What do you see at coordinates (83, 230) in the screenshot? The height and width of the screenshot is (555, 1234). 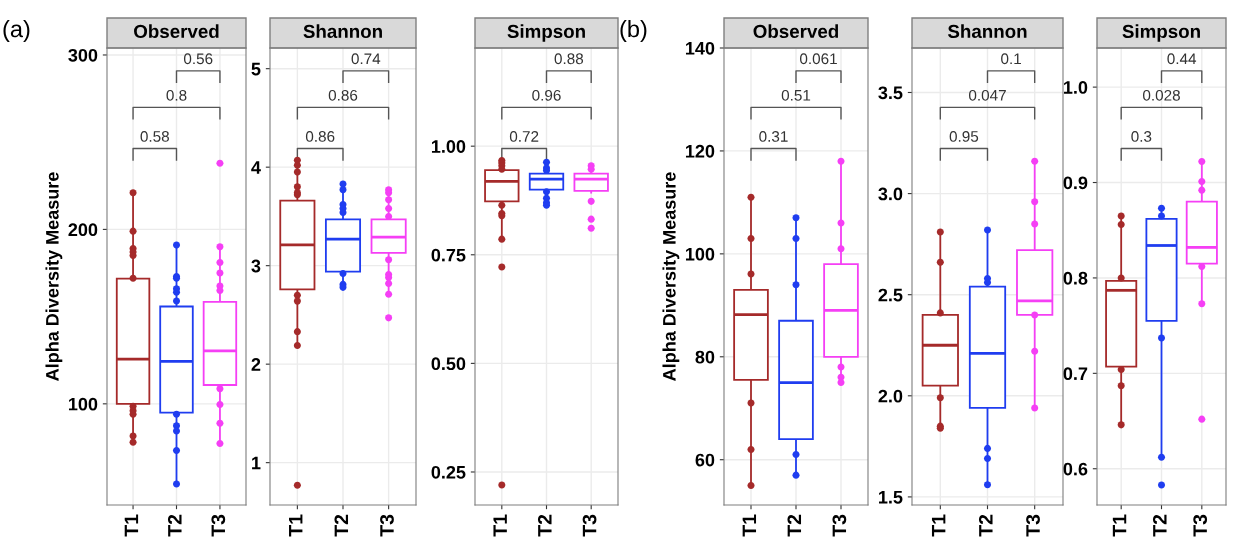 I see `y-tick-label: 200` at bounding box center [83, 230].